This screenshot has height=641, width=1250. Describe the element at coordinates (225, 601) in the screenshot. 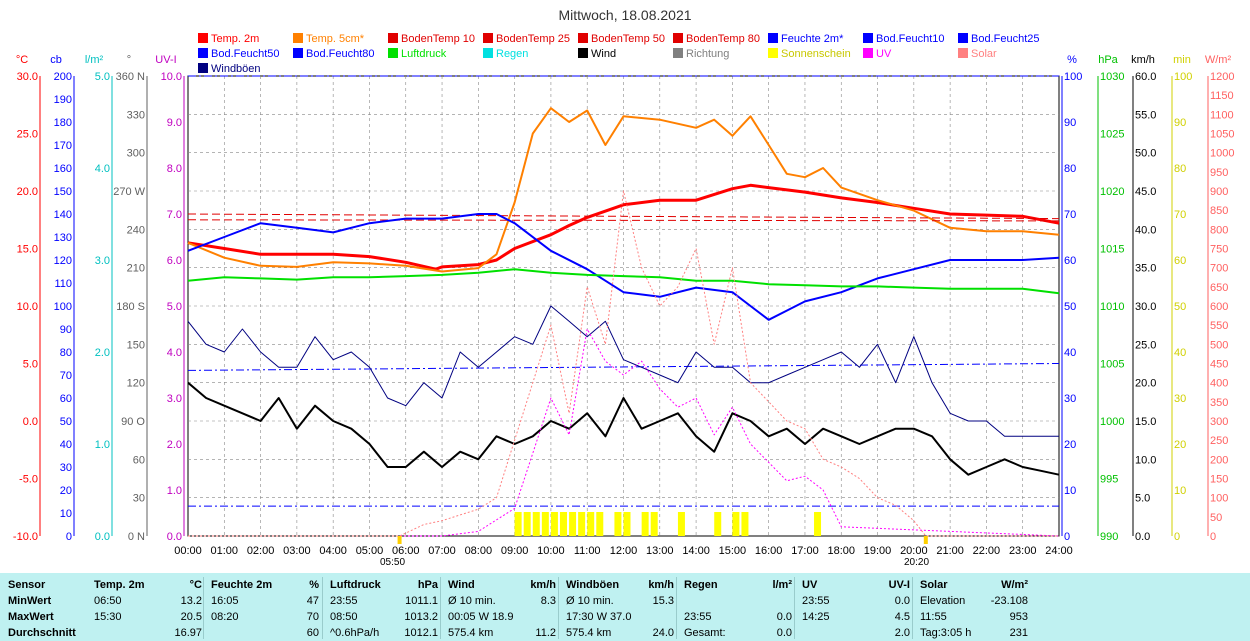

I see `stats-cell: 16:05` at that location.